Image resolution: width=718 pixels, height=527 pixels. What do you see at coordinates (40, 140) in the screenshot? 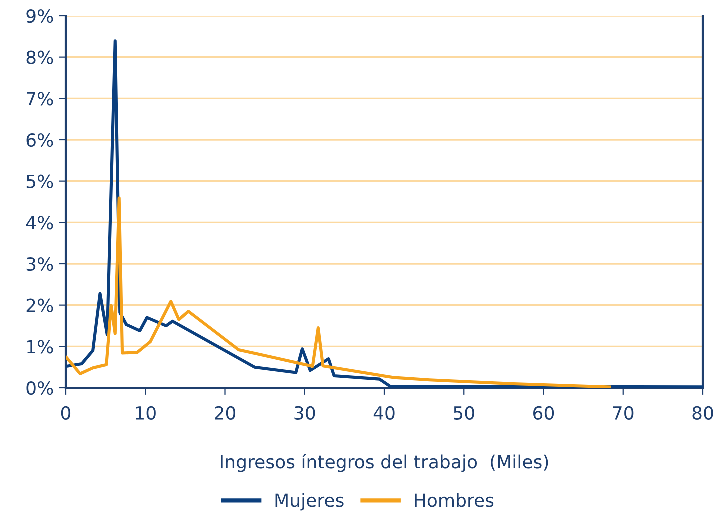
I see `y-tick-label: 6%` at bounding box center [40, 140].